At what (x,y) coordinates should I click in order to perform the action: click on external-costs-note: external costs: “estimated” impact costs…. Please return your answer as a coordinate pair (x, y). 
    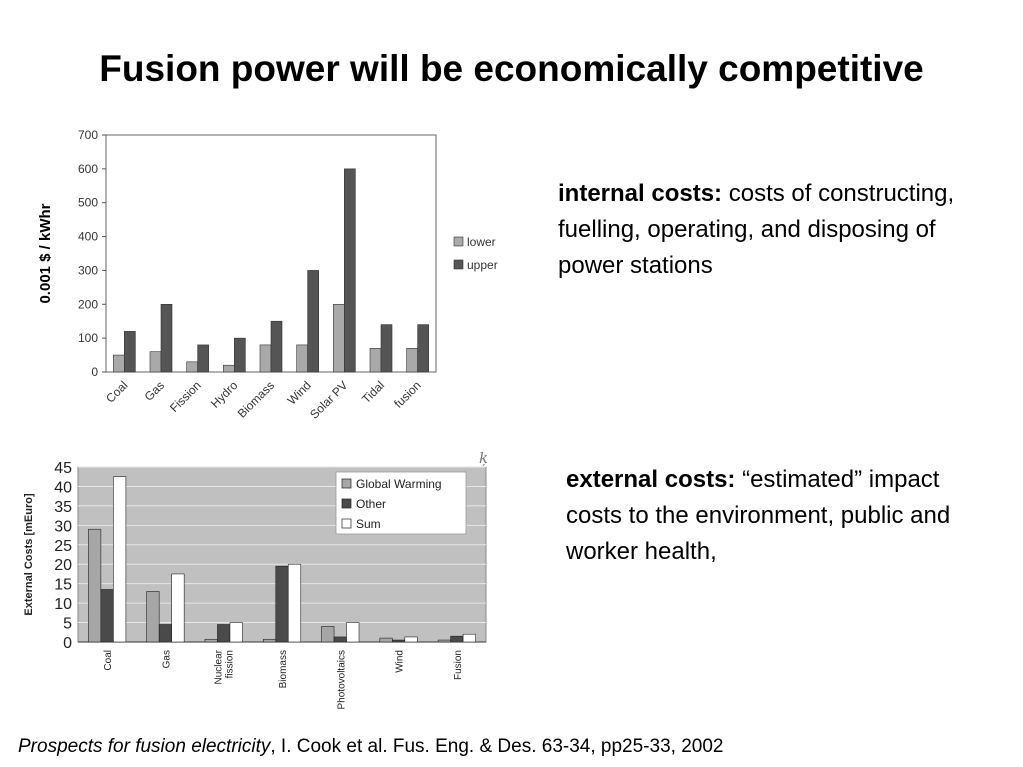
    Looking at the image, I should click on (776, 516).